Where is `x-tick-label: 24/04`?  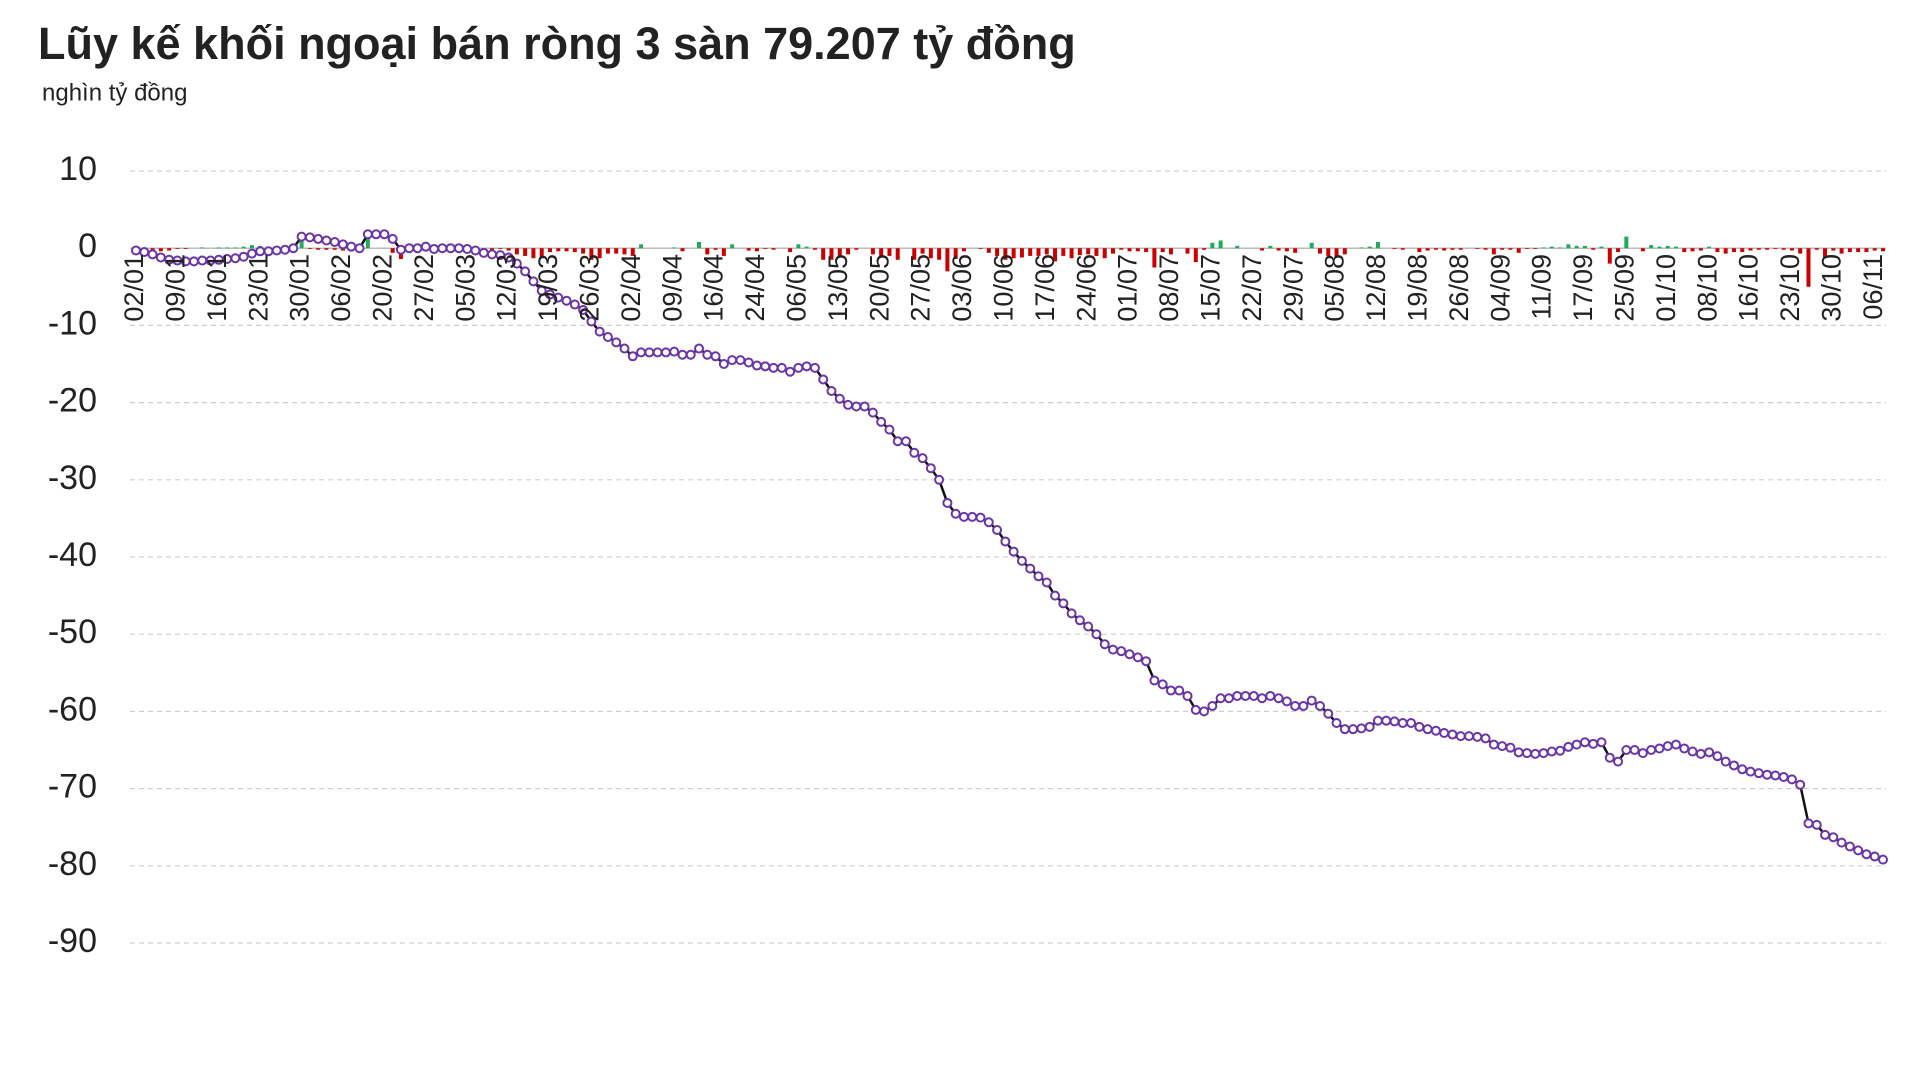 x-tick-label: 24/04 is located at coordinates (755, 288).